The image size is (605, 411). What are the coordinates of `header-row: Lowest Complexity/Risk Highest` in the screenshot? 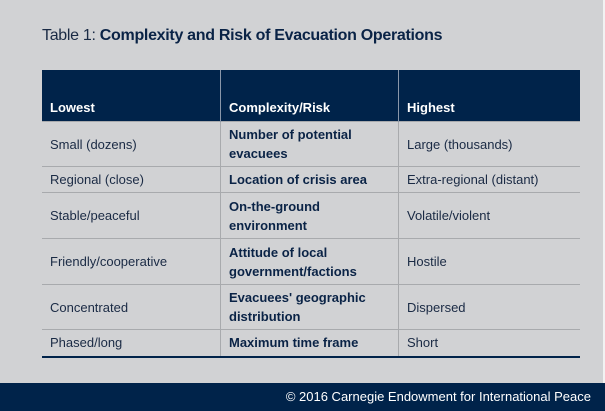 It's located at (311, 96).